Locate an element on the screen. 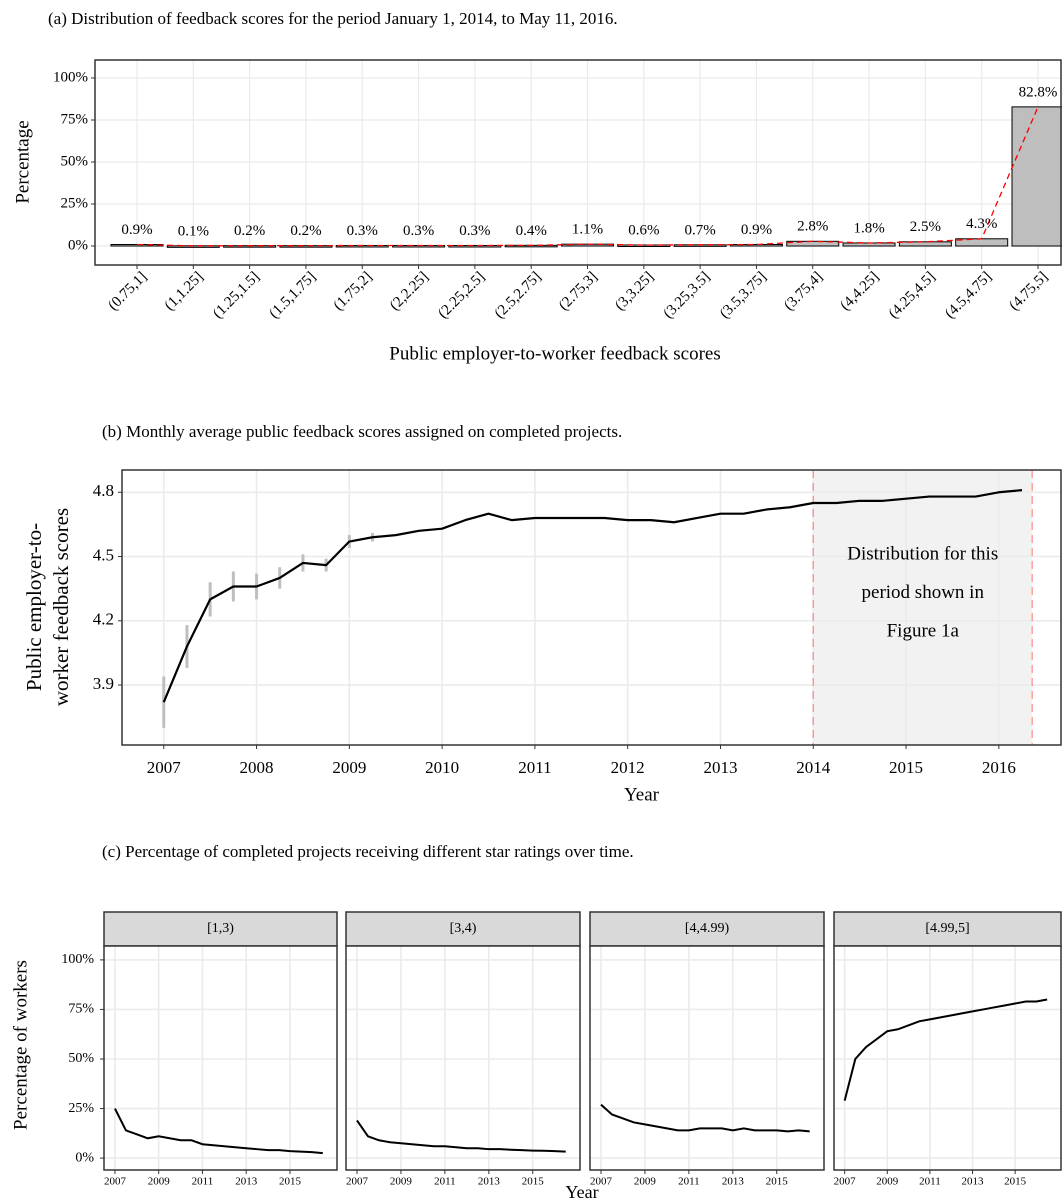  x-tick-label: (2.75,3] is located at coordinates (578, 291).